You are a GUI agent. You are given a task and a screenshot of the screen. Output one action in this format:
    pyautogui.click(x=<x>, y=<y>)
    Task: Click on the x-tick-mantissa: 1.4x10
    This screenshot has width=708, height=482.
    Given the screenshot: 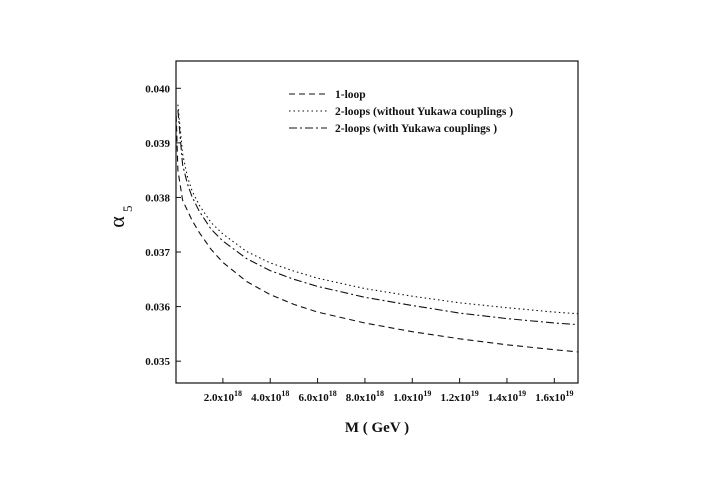 What is the action you would take?
    pyautogui.click(x=503, y=398)
    